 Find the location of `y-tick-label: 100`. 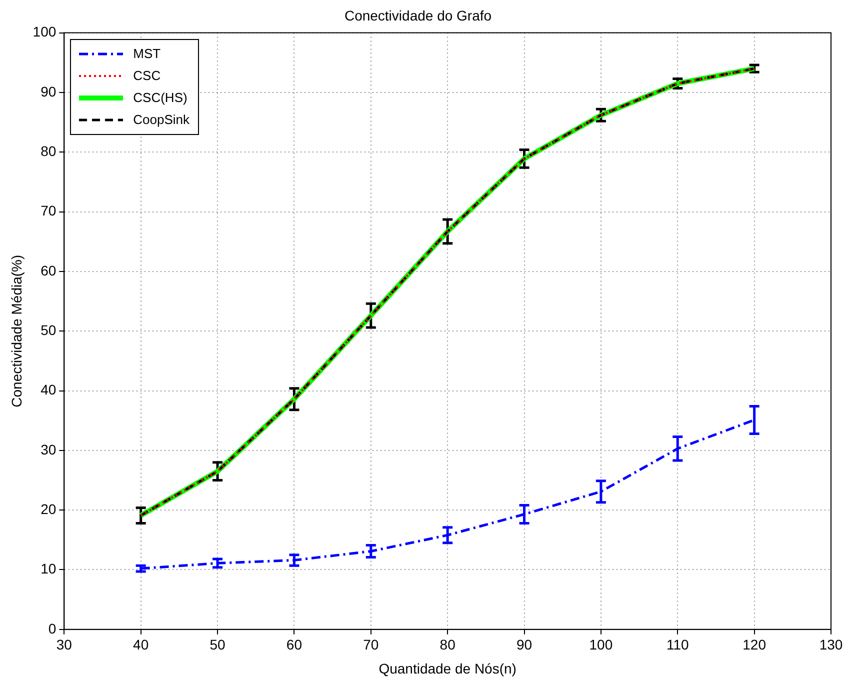

y-tick-label: 100 is located at coordinates (44, 32).